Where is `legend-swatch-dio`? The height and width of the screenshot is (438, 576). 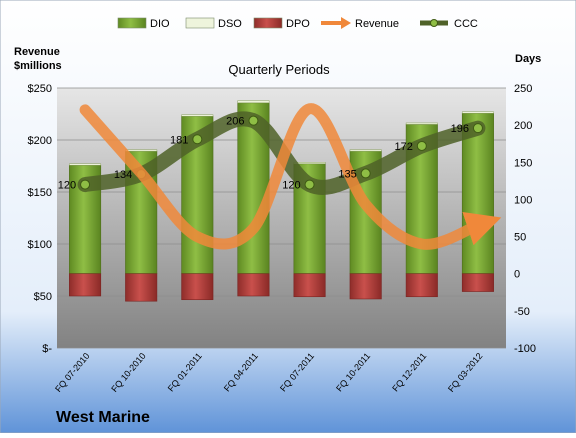
legend-swatch-dio is located at coordinates (132, 23).